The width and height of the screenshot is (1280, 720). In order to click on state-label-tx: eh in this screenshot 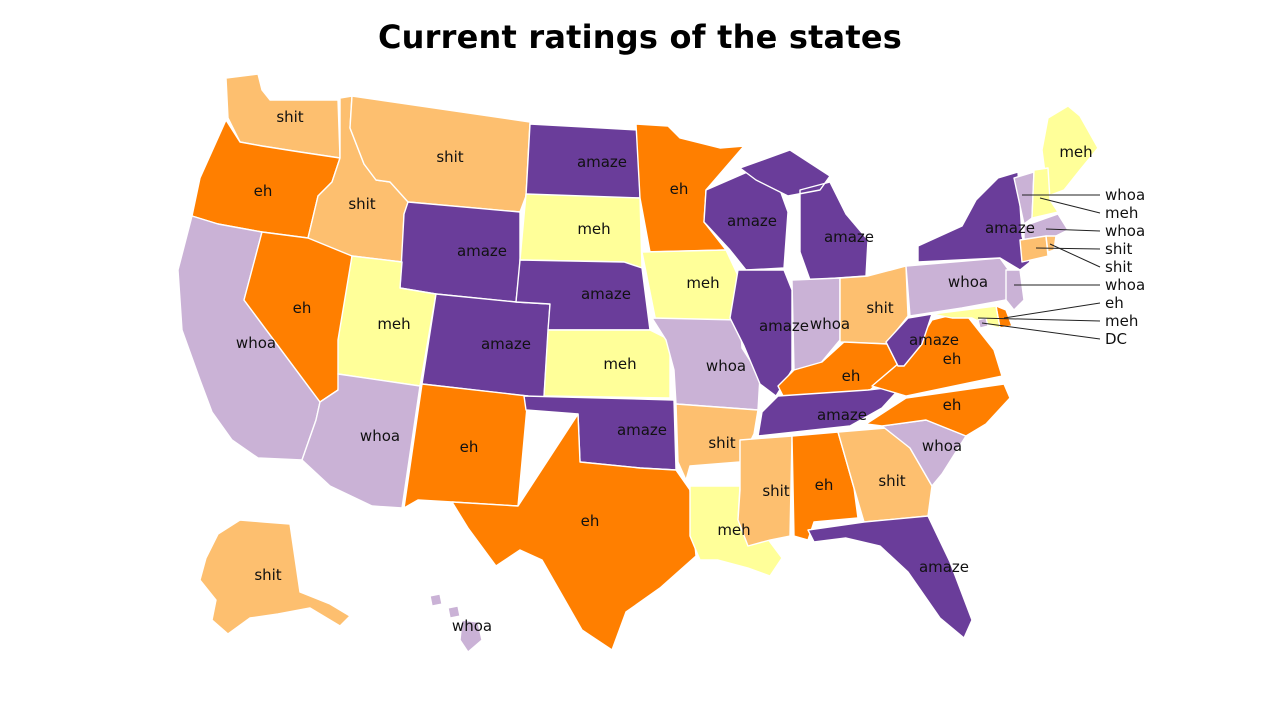, I will do `click(590, 521)`.